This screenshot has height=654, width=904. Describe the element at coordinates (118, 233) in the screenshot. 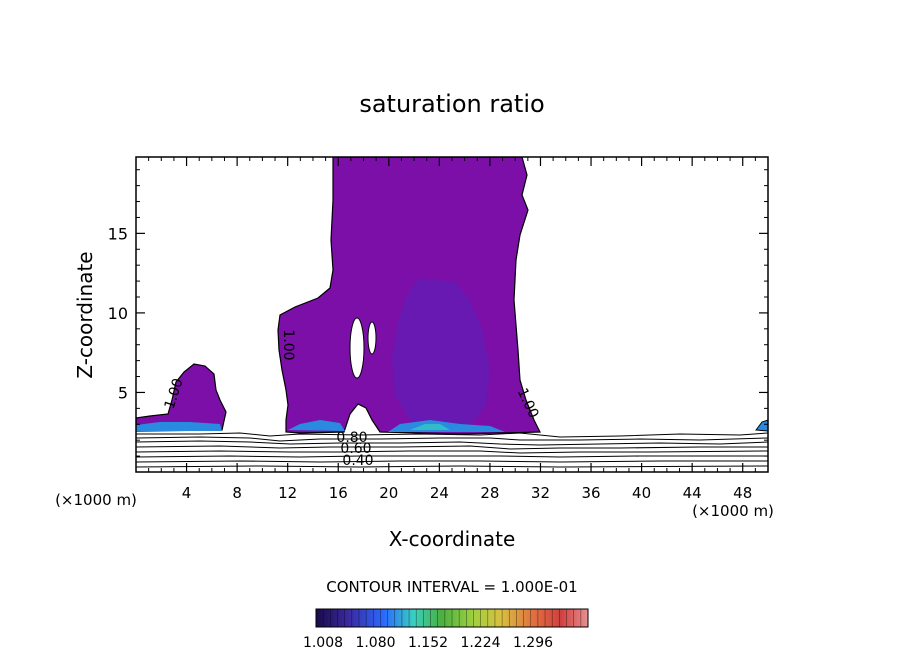

I see `y-tick-label-2: 15` at that location.